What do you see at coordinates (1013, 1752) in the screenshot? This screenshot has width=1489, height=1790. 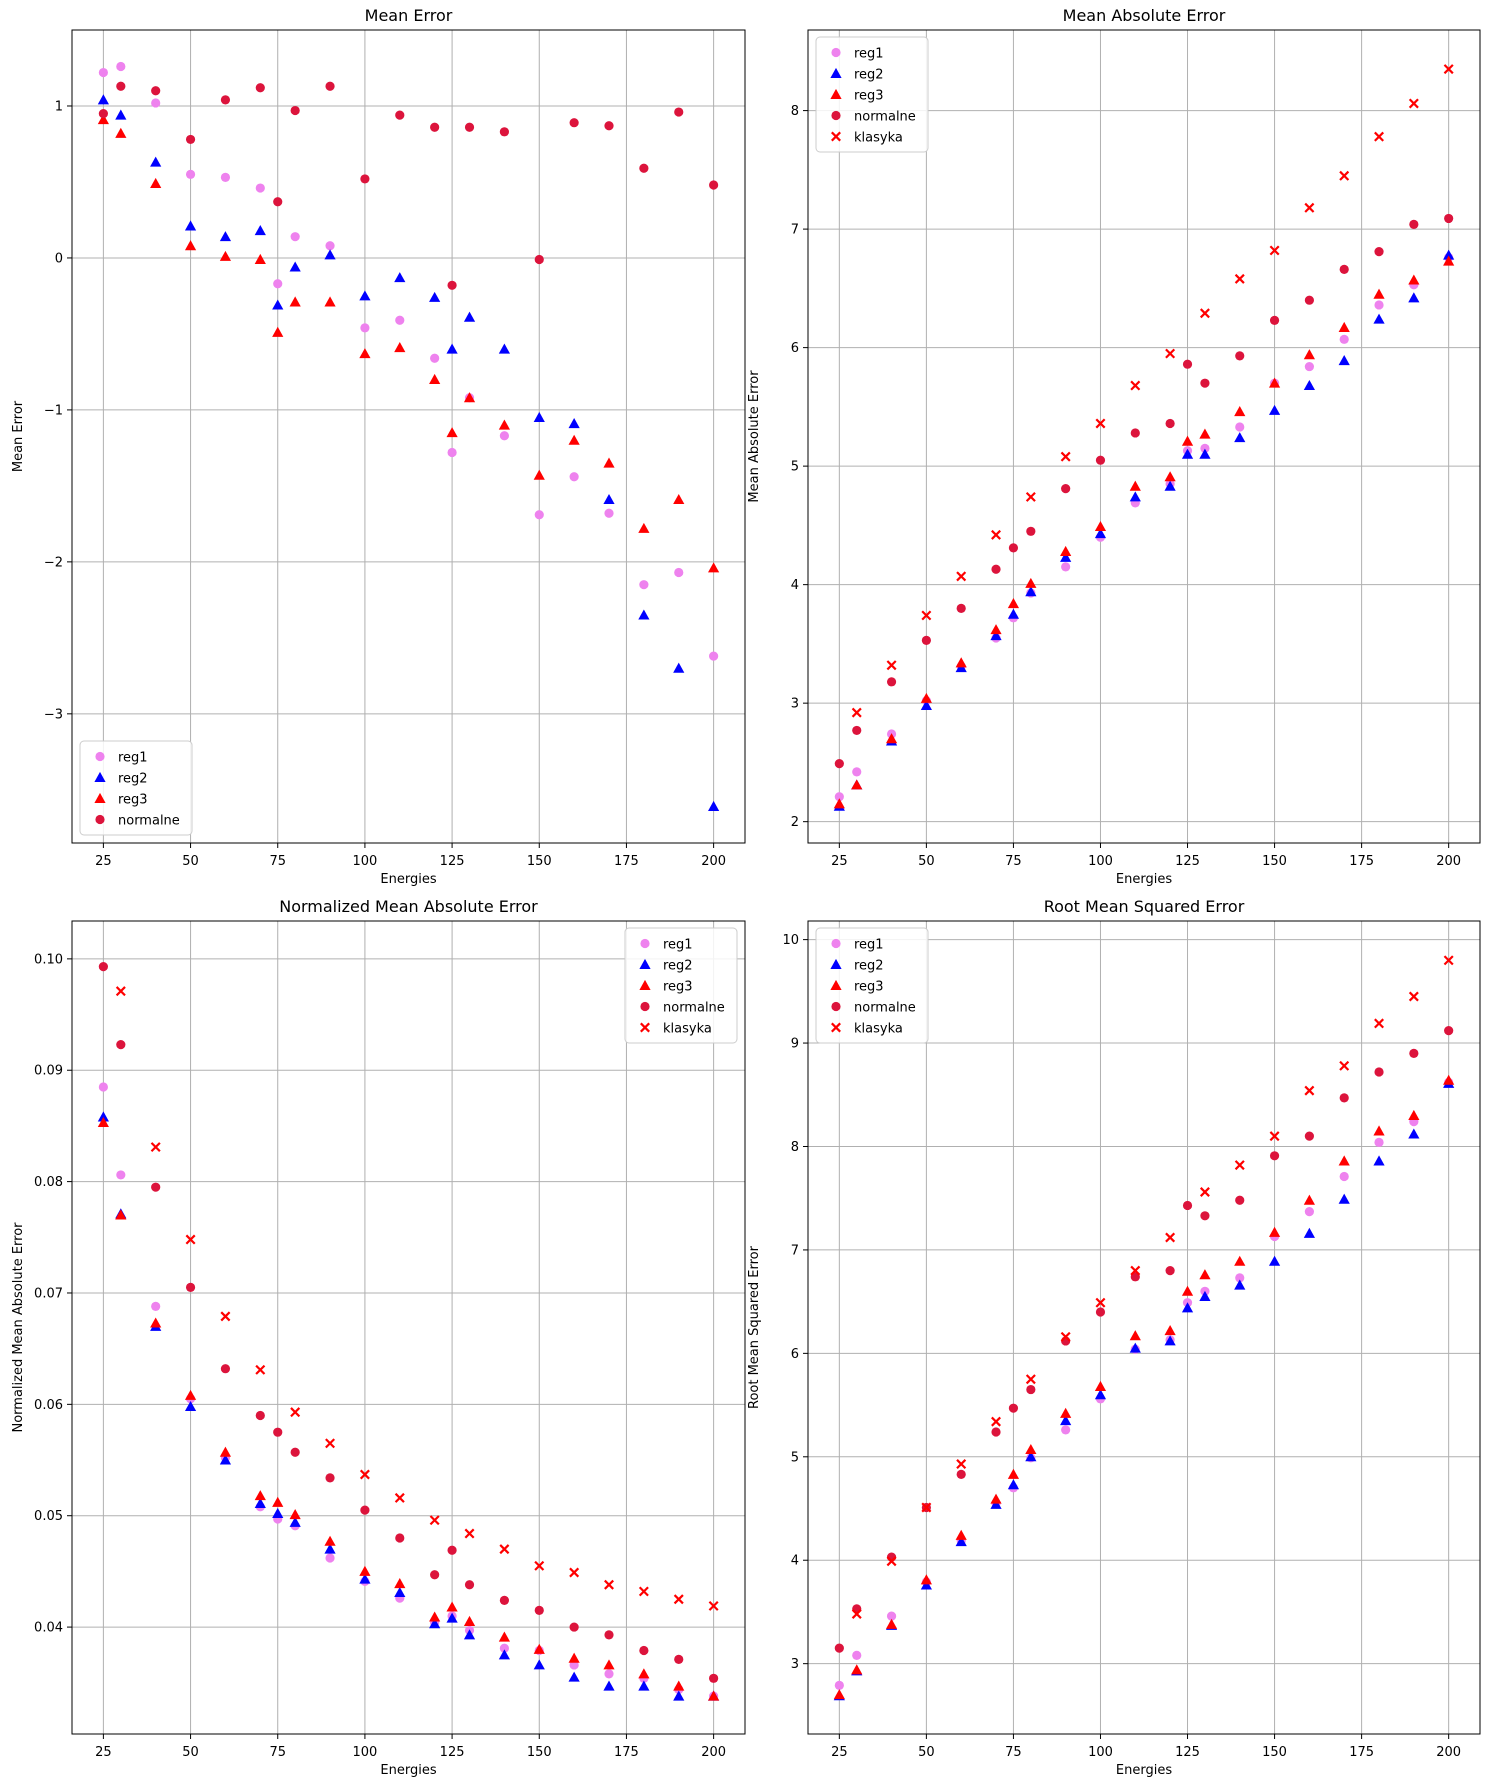 I see `x-tick-label: 75` at bounding box center [1013, 1752].